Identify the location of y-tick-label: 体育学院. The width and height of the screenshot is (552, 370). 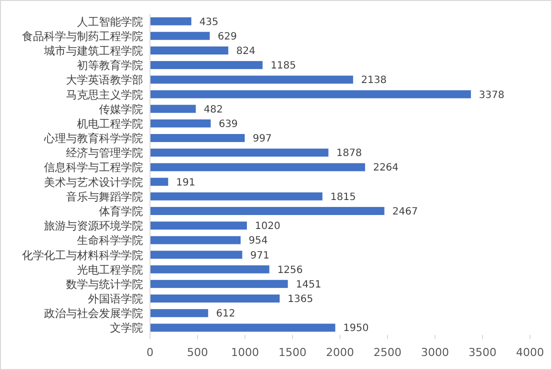
(121, 211).